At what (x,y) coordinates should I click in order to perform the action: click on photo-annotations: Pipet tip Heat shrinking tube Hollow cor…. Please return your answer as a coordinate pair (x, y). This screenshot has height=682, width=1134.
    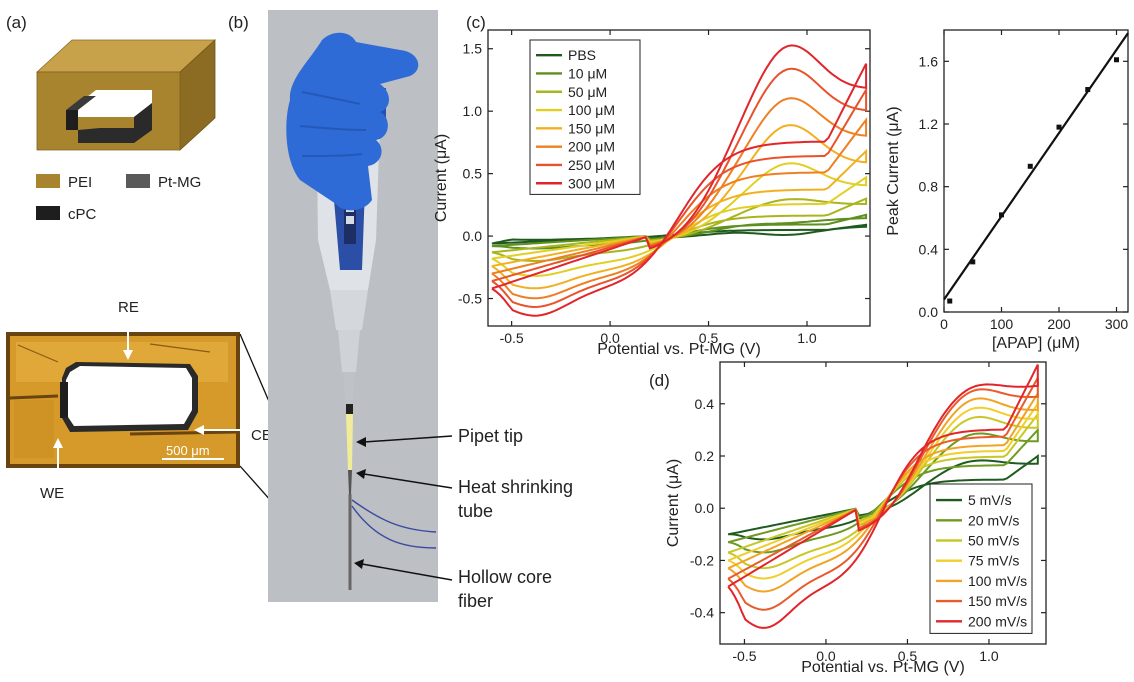
    Looking at the image, I should click on (463, 518).